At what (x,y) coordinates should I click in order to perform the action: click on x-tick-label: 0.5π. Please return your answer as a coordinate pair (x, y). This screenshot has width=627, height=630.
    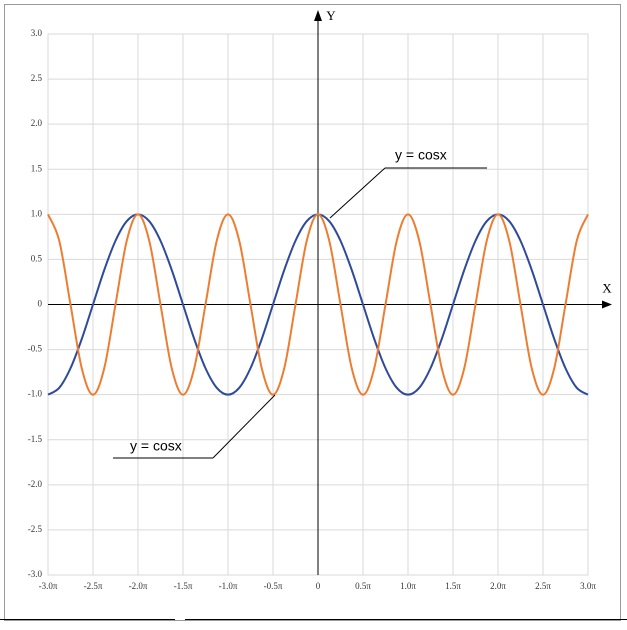
    Looking at the image, I should click on (363, 586).